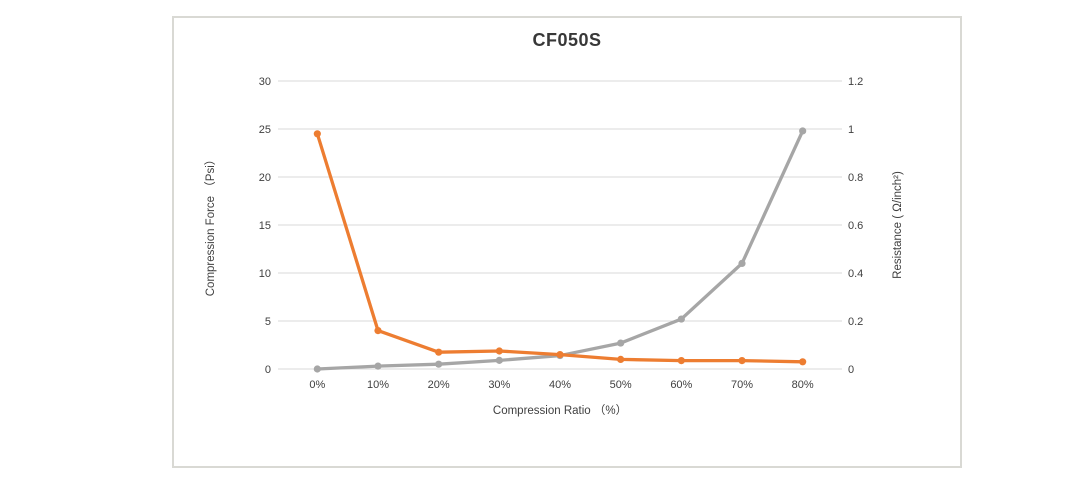 This screenshot has height=490, width=1080. What do you see at coordinates (560, 411) in the screenshot?
I see `x-axis-title: Compression Ratio （%）` at bounding box center [560, 411].